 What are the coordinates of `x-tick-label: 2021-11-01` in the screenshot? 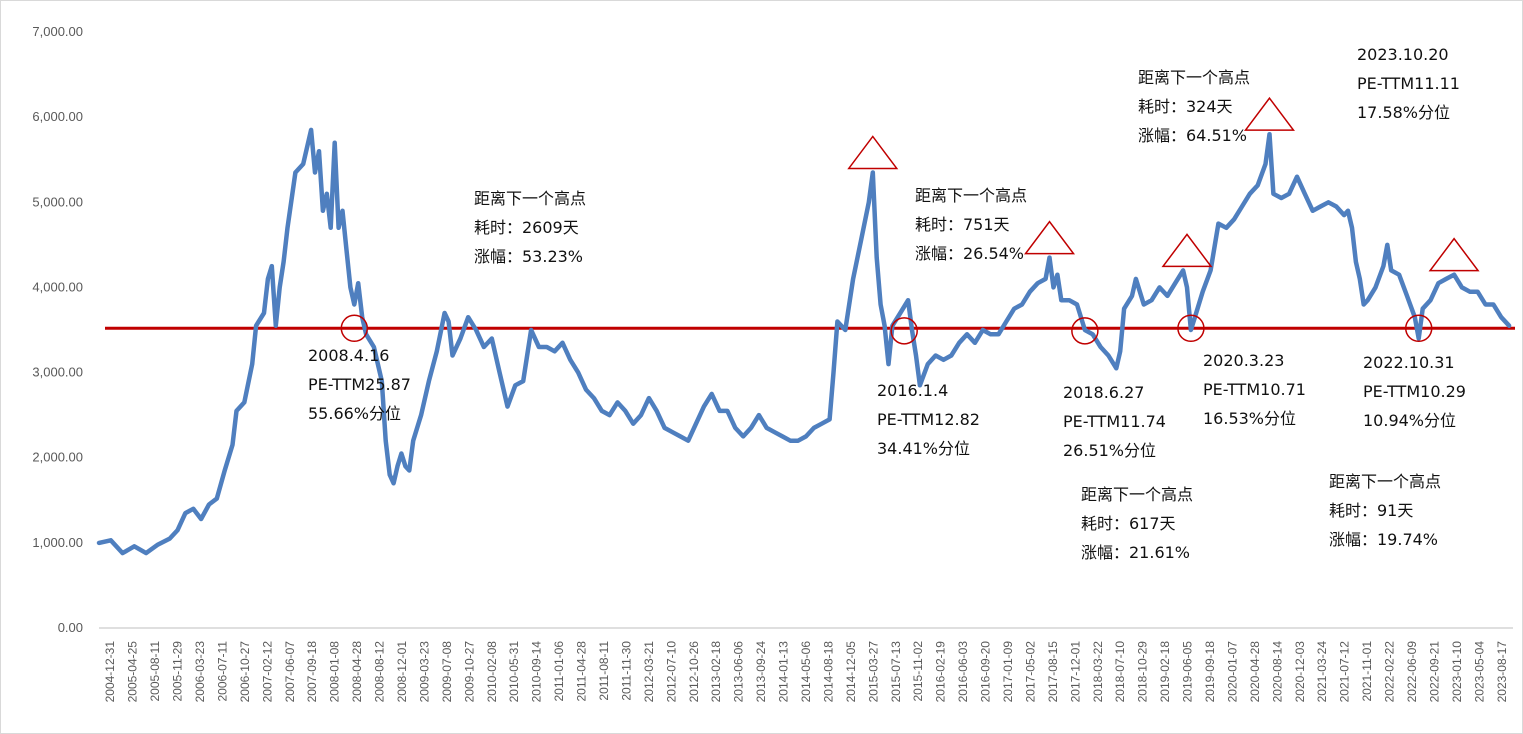 It's located at (1367, 671).